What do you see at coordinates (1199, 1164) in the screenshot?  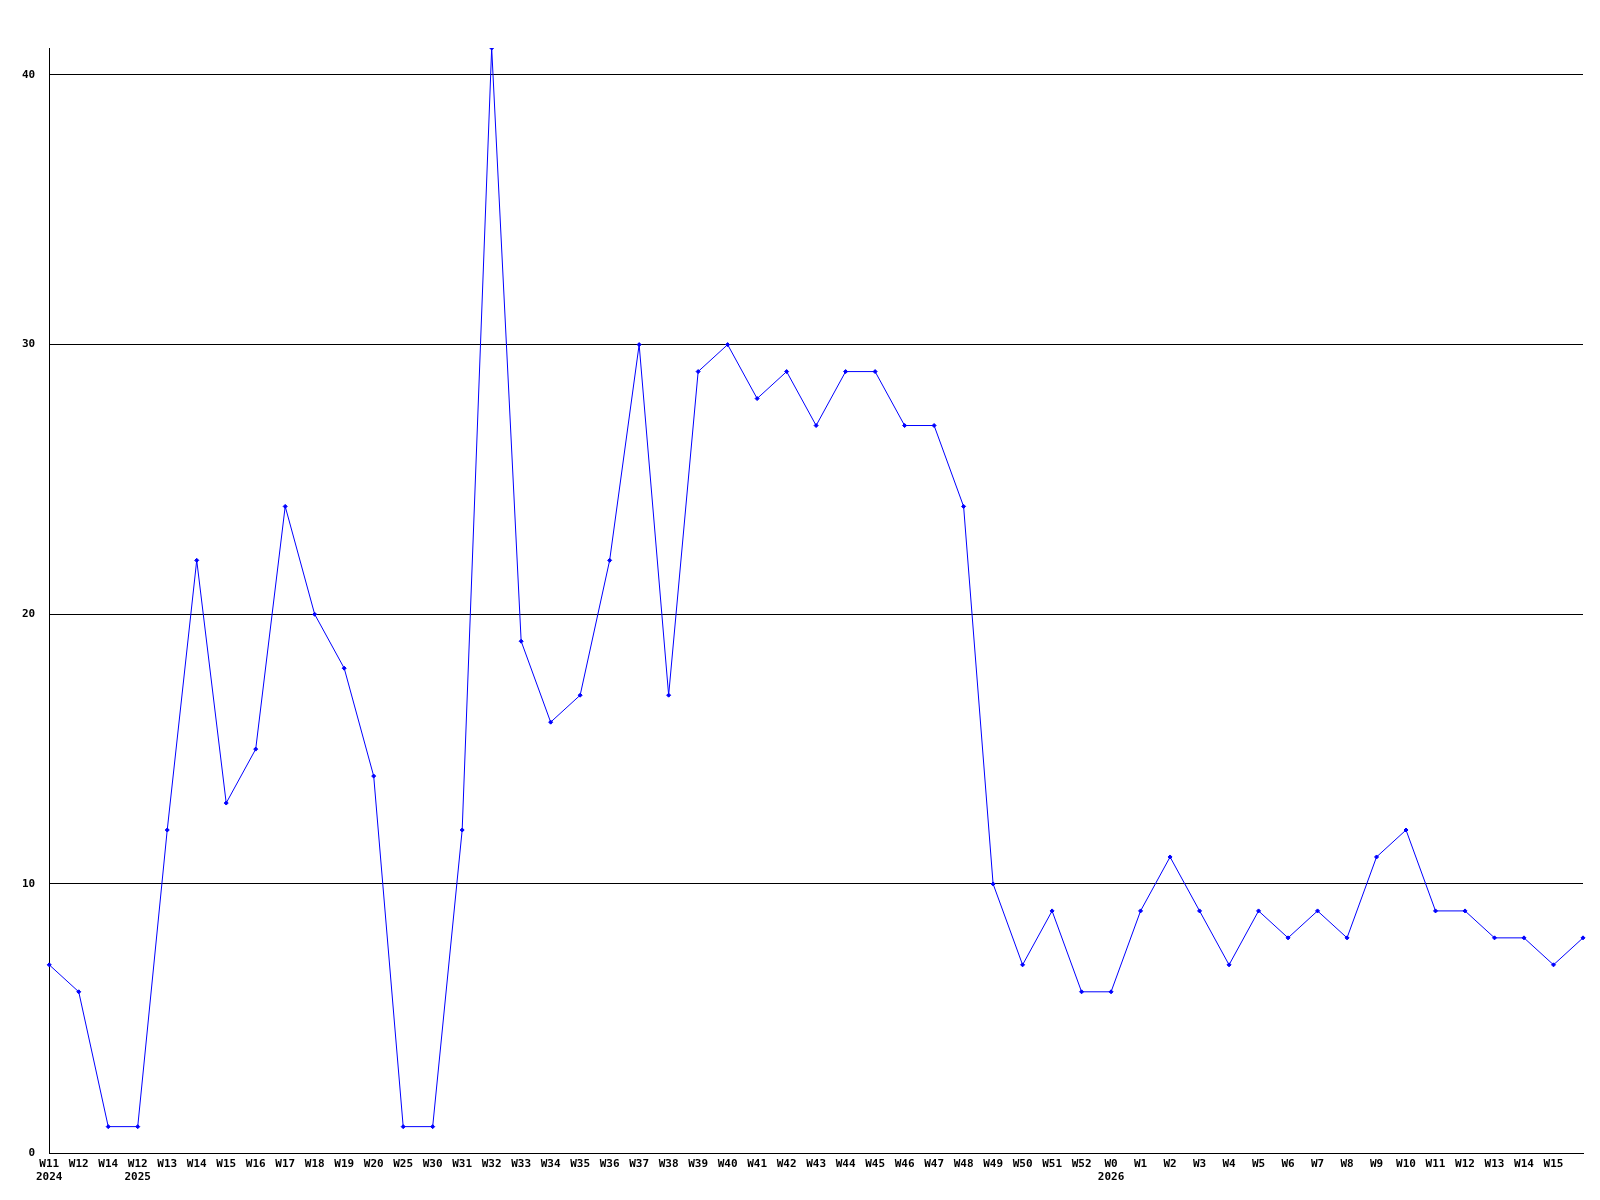 I see `x-tick-label: W3` at bounding box center [1199, 1164].